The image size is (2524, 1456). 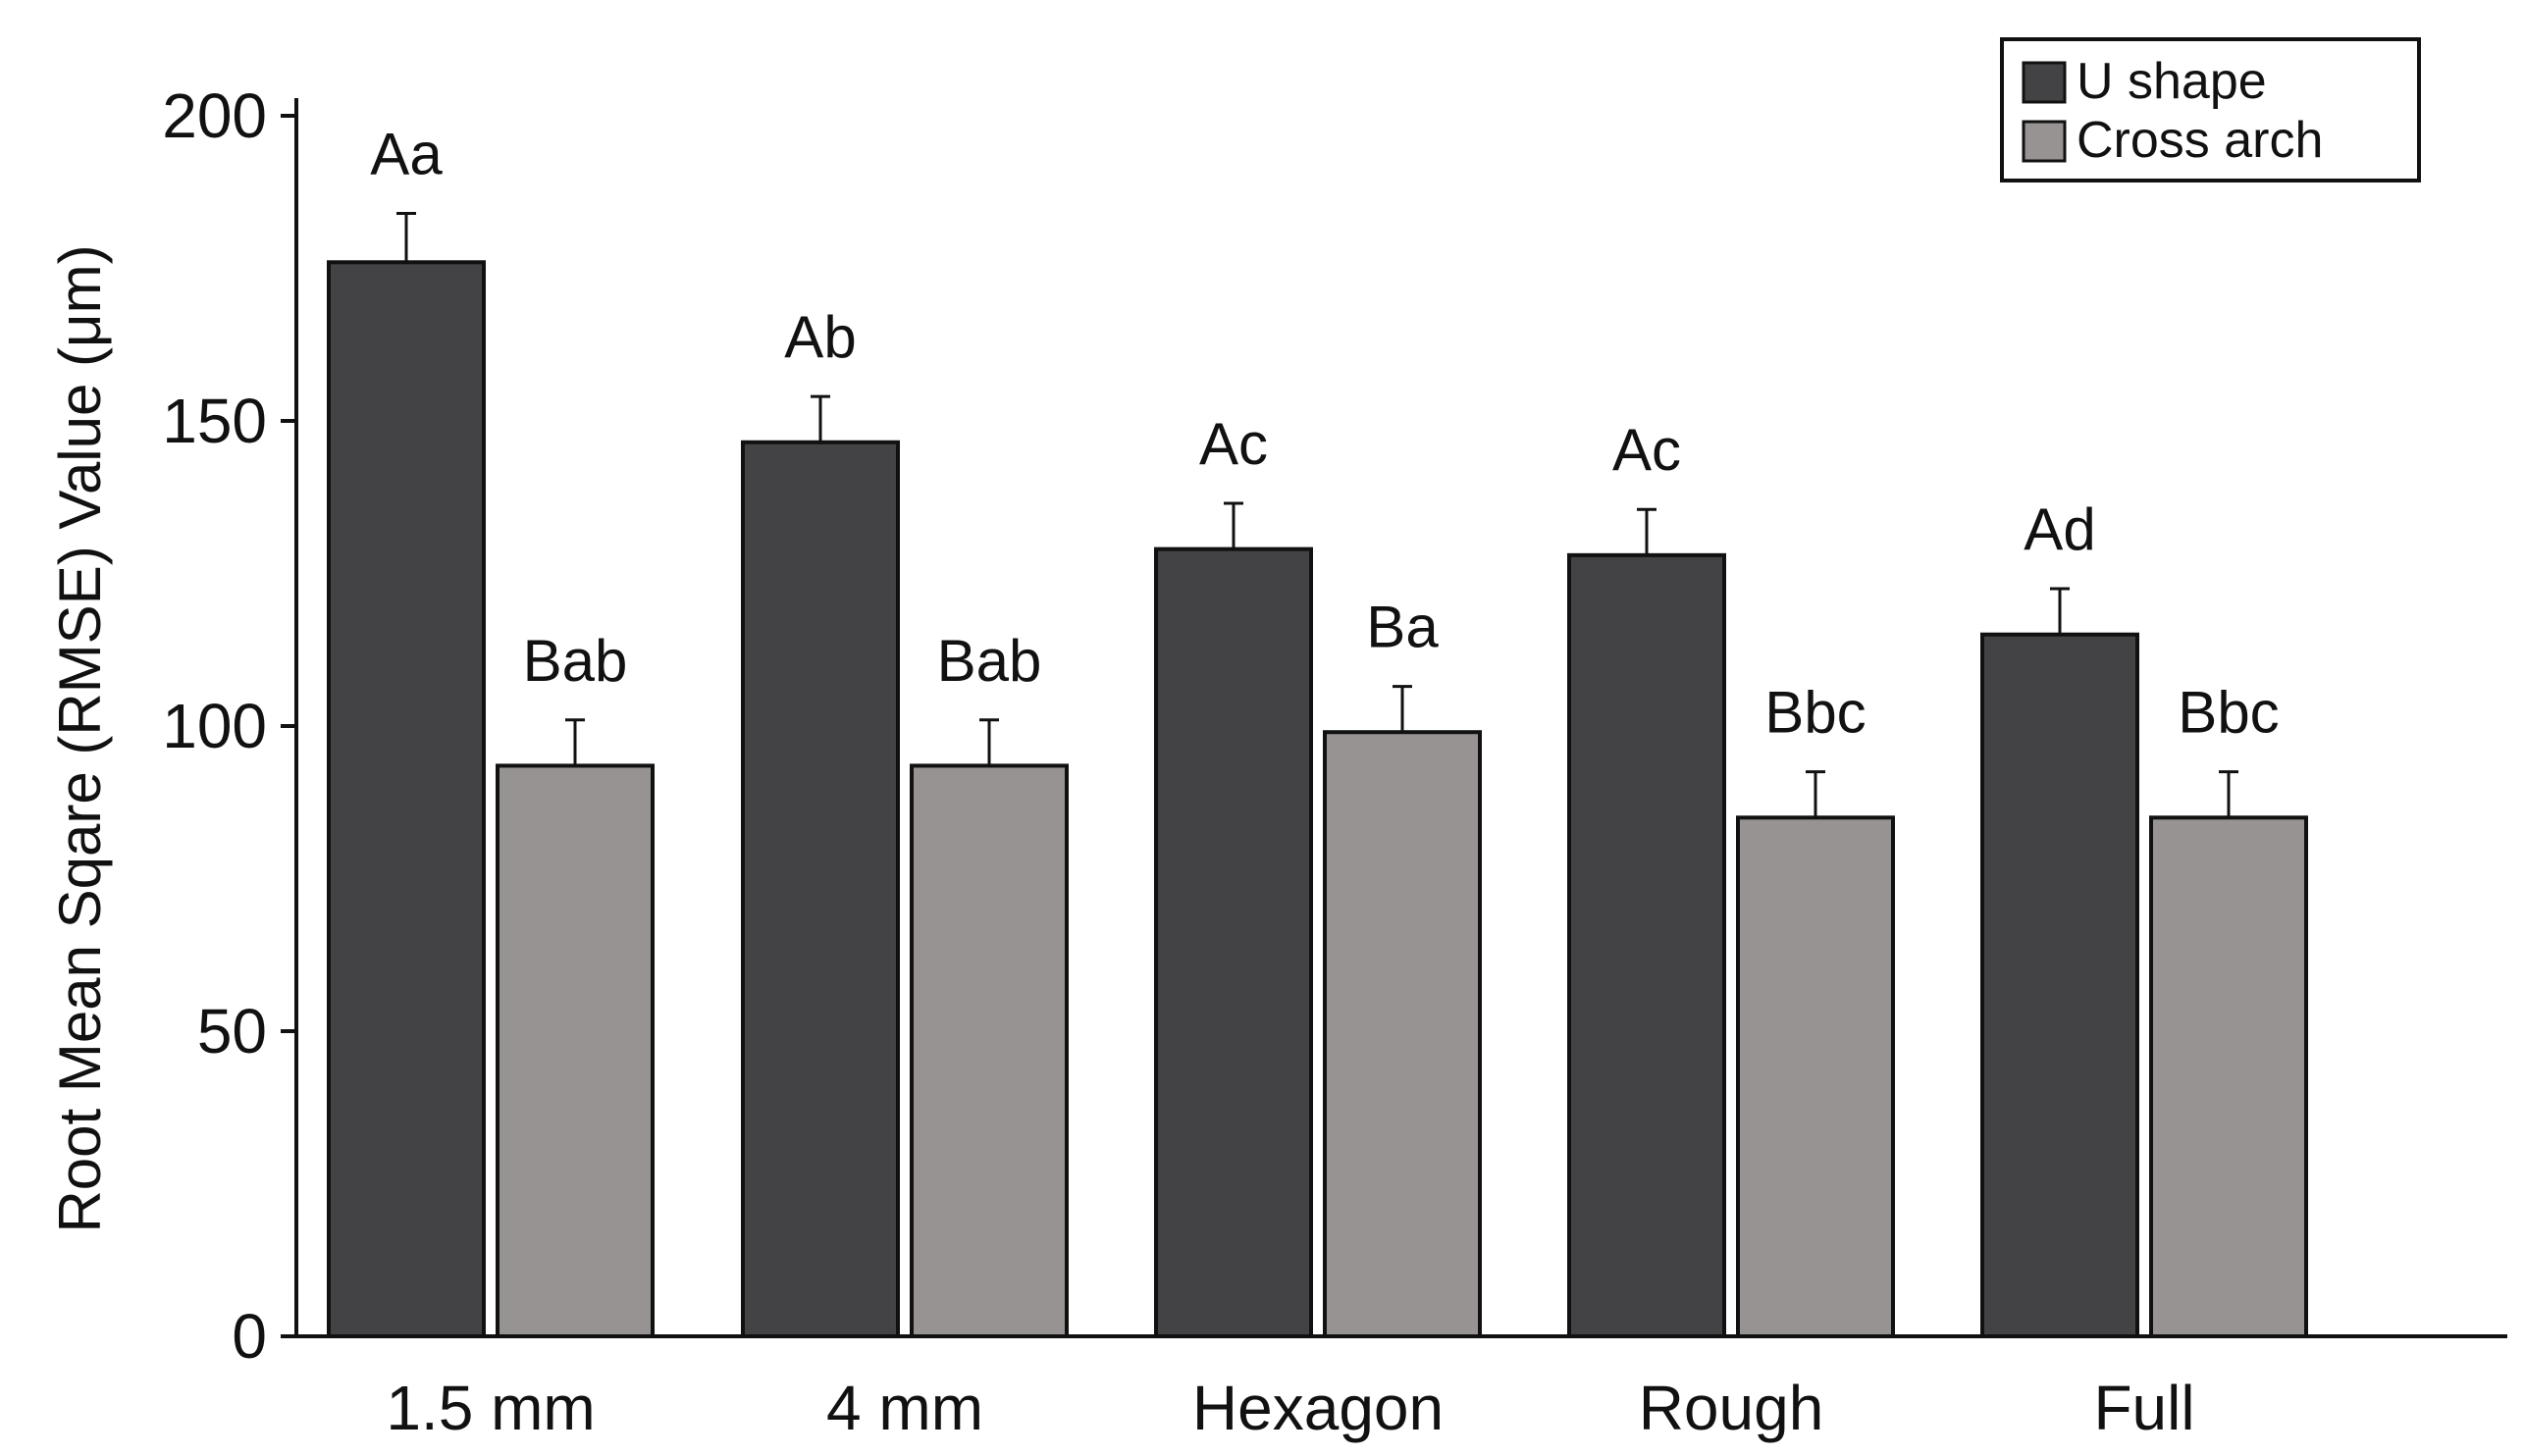 I want to click on y-axis-label: Root Mean Sqare (RMSE) Value (μm), so click(x=80, y=738).